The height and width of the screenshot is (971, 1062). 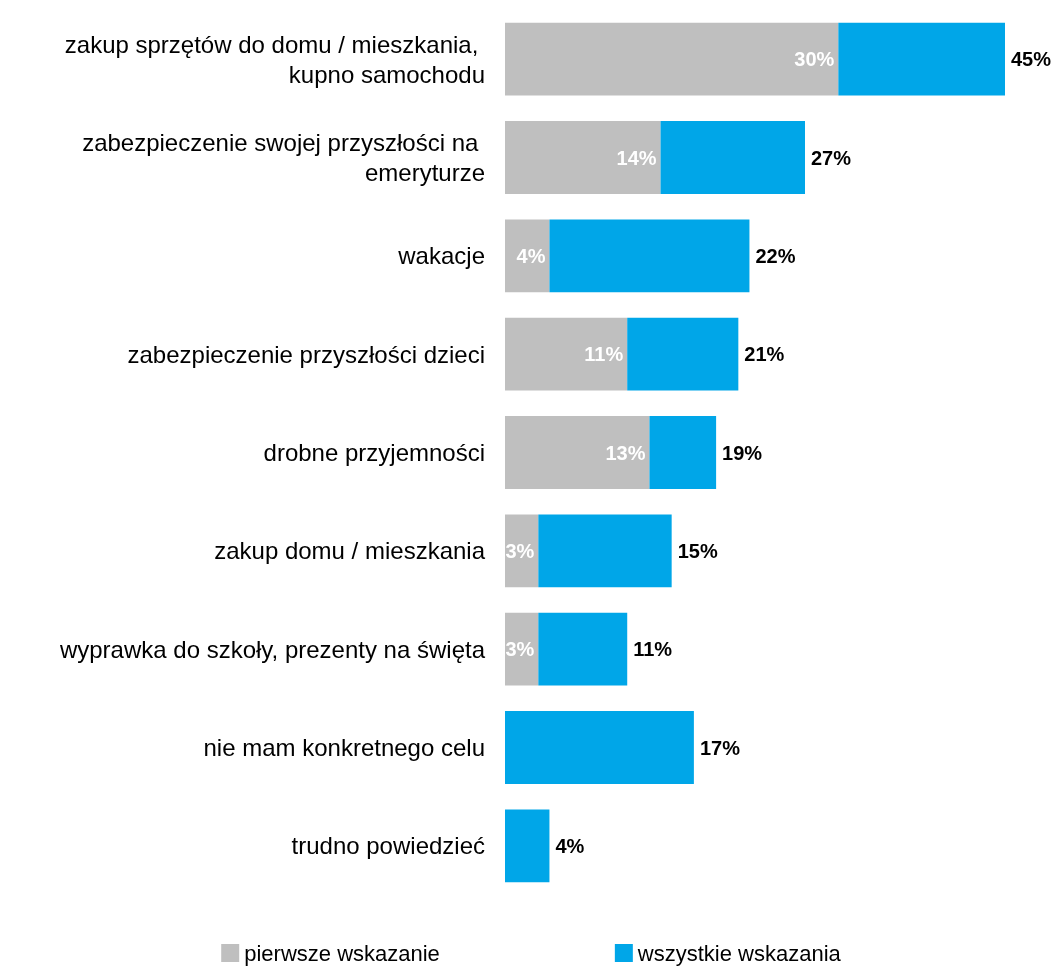 I want to click on y-tick-label: zabezpieczenie przyszłości dzieci, so click(x=306, y=354).